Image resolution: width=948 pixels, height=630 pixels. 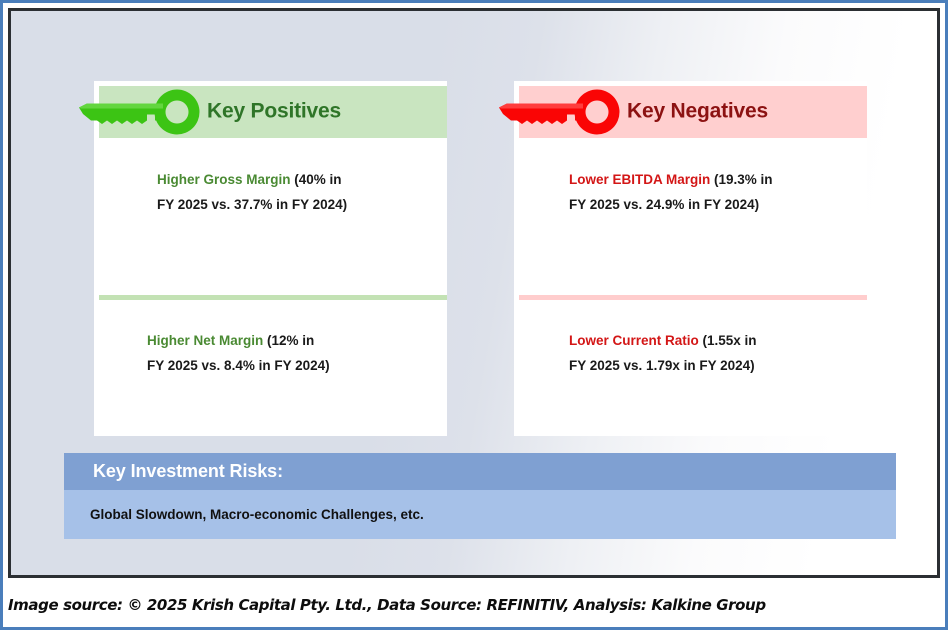 What do you see at coordinates (640, 179) in the screenshot?
I see `bullet-highlight: Lower EBITDA Margin` at bounding box center [640, 179].